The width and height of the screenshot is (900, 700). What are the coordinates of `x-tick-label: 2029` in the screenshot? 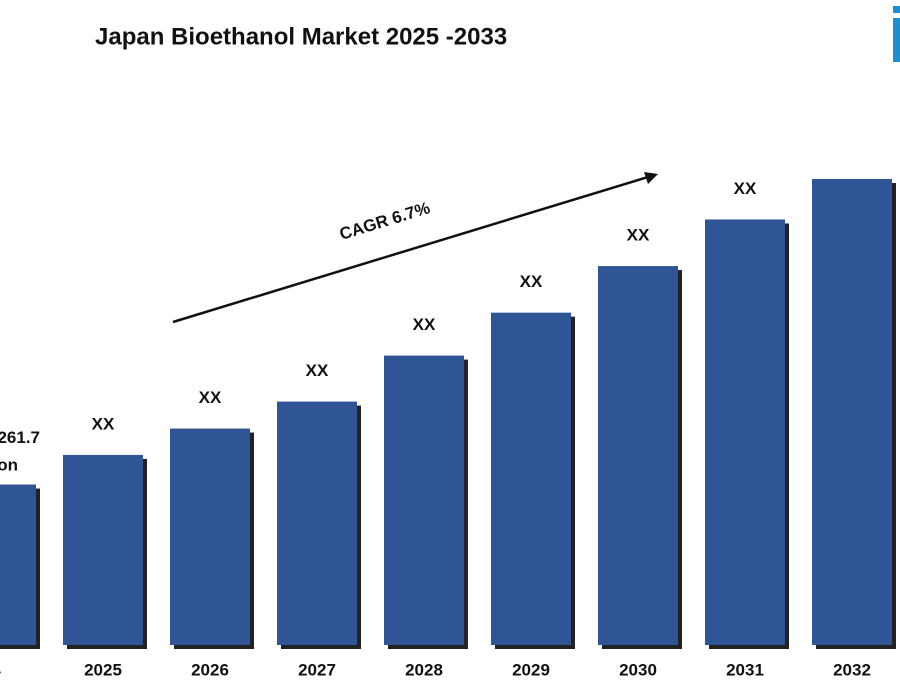 It's located at (531, 669).